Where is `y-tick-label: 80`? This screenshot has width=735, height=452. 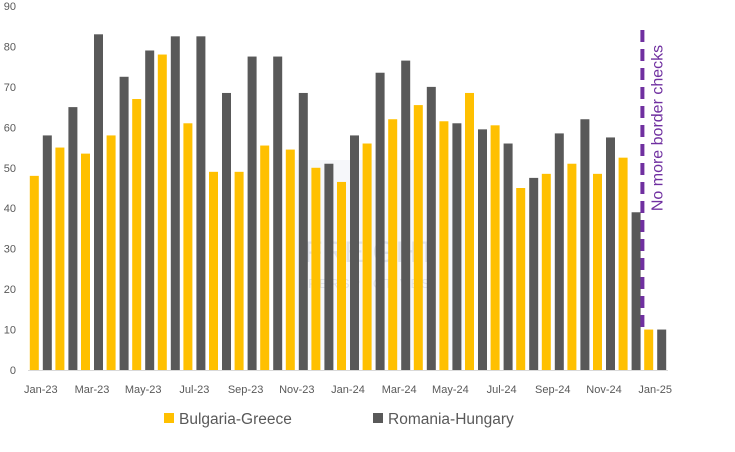
y-tick-label: 80 is located at coordinates (10, 47).